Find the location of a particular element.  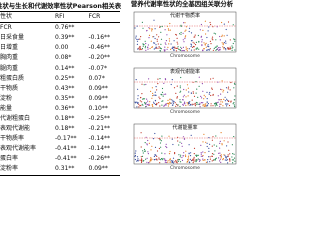

table-cell: 0.09** is located at coordinates (103, 170).